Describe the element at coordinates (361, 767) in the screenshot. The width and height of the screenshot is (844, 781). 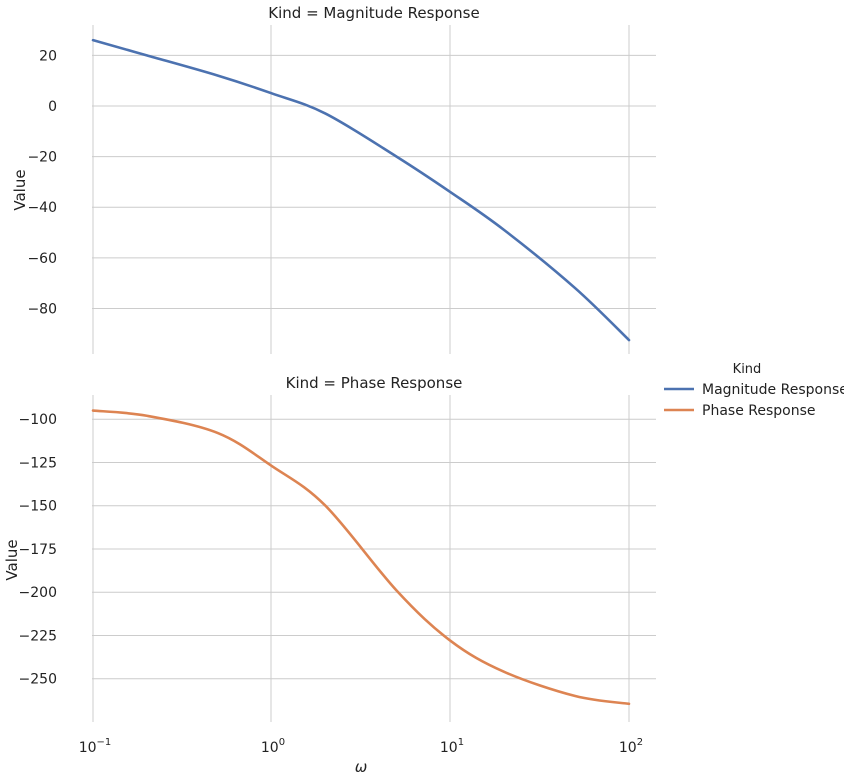
I see `x-axis-label: ω` at that location.